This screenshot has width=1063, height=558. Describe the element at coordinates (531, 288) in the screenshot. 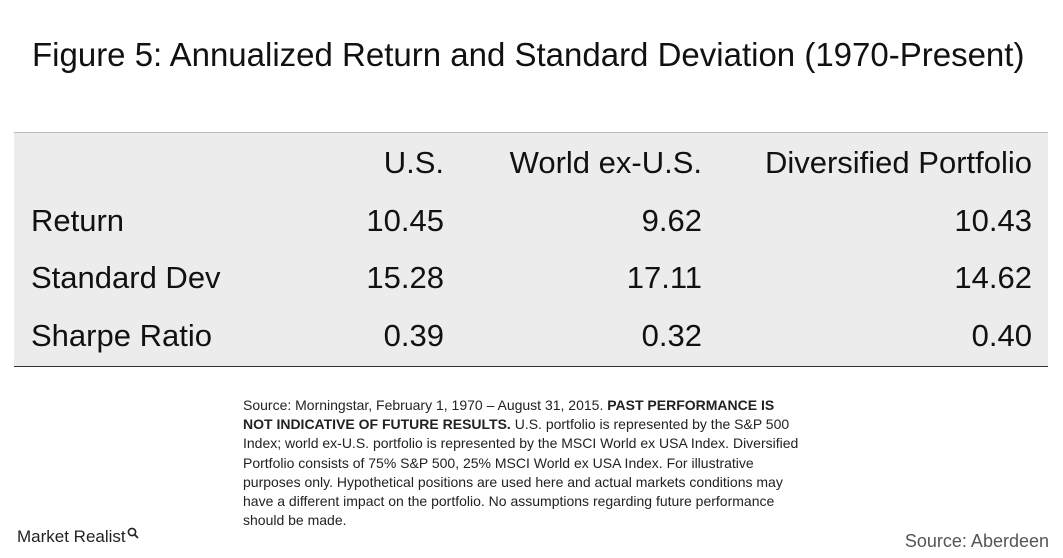

I see `table-row: Standard Dev 15.28 17.11 14.62` at that location.